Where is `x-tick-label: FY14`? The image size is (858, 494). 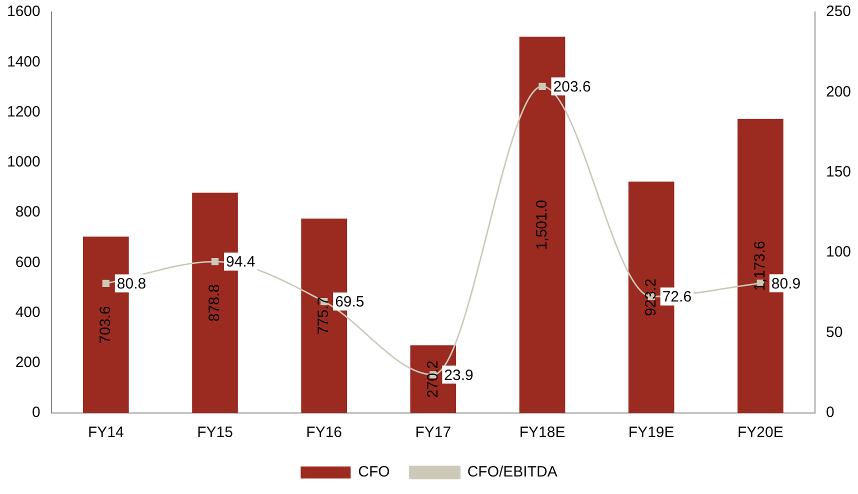
x-tick-label: FY14 is located at coordinates (106, 433).